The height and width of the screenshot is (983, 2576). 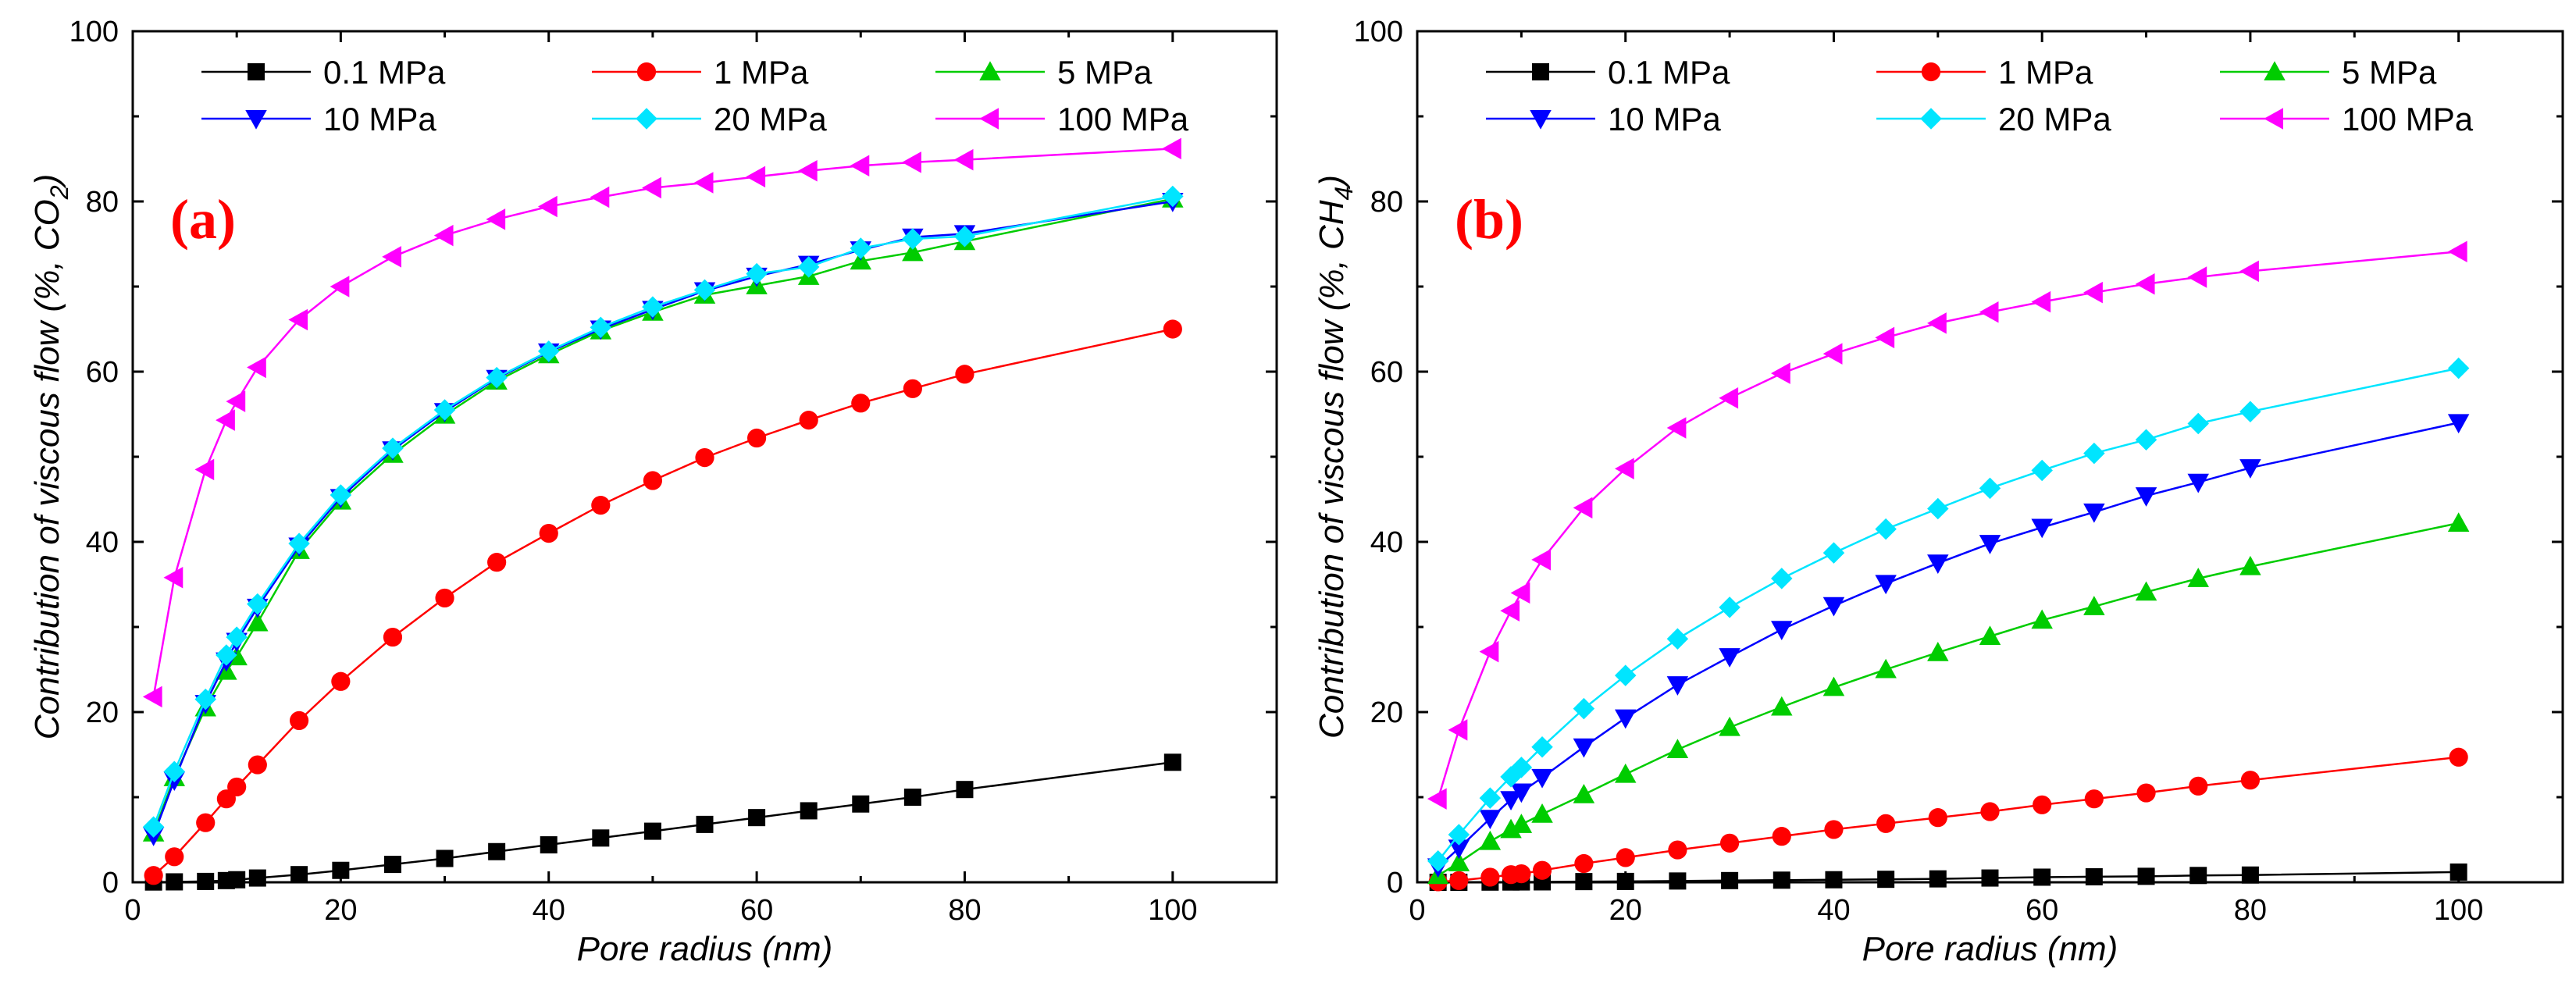 What do you see at coordinates (384, 72) in the screenshot?
I see `legend-label: 0.1 MPa` at bounding box center [384, 72].